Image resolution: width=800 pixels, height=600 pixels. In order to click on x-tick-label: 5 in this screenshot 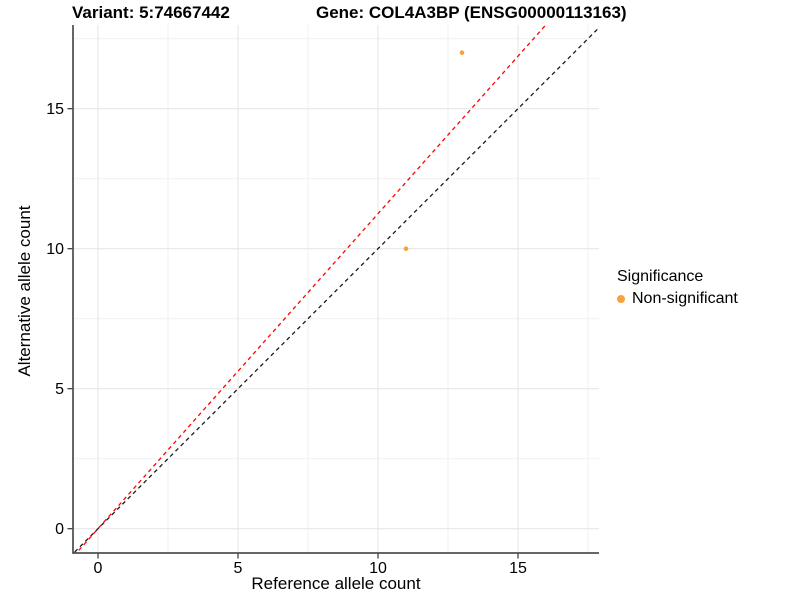, I will do `click(238, 568)`.